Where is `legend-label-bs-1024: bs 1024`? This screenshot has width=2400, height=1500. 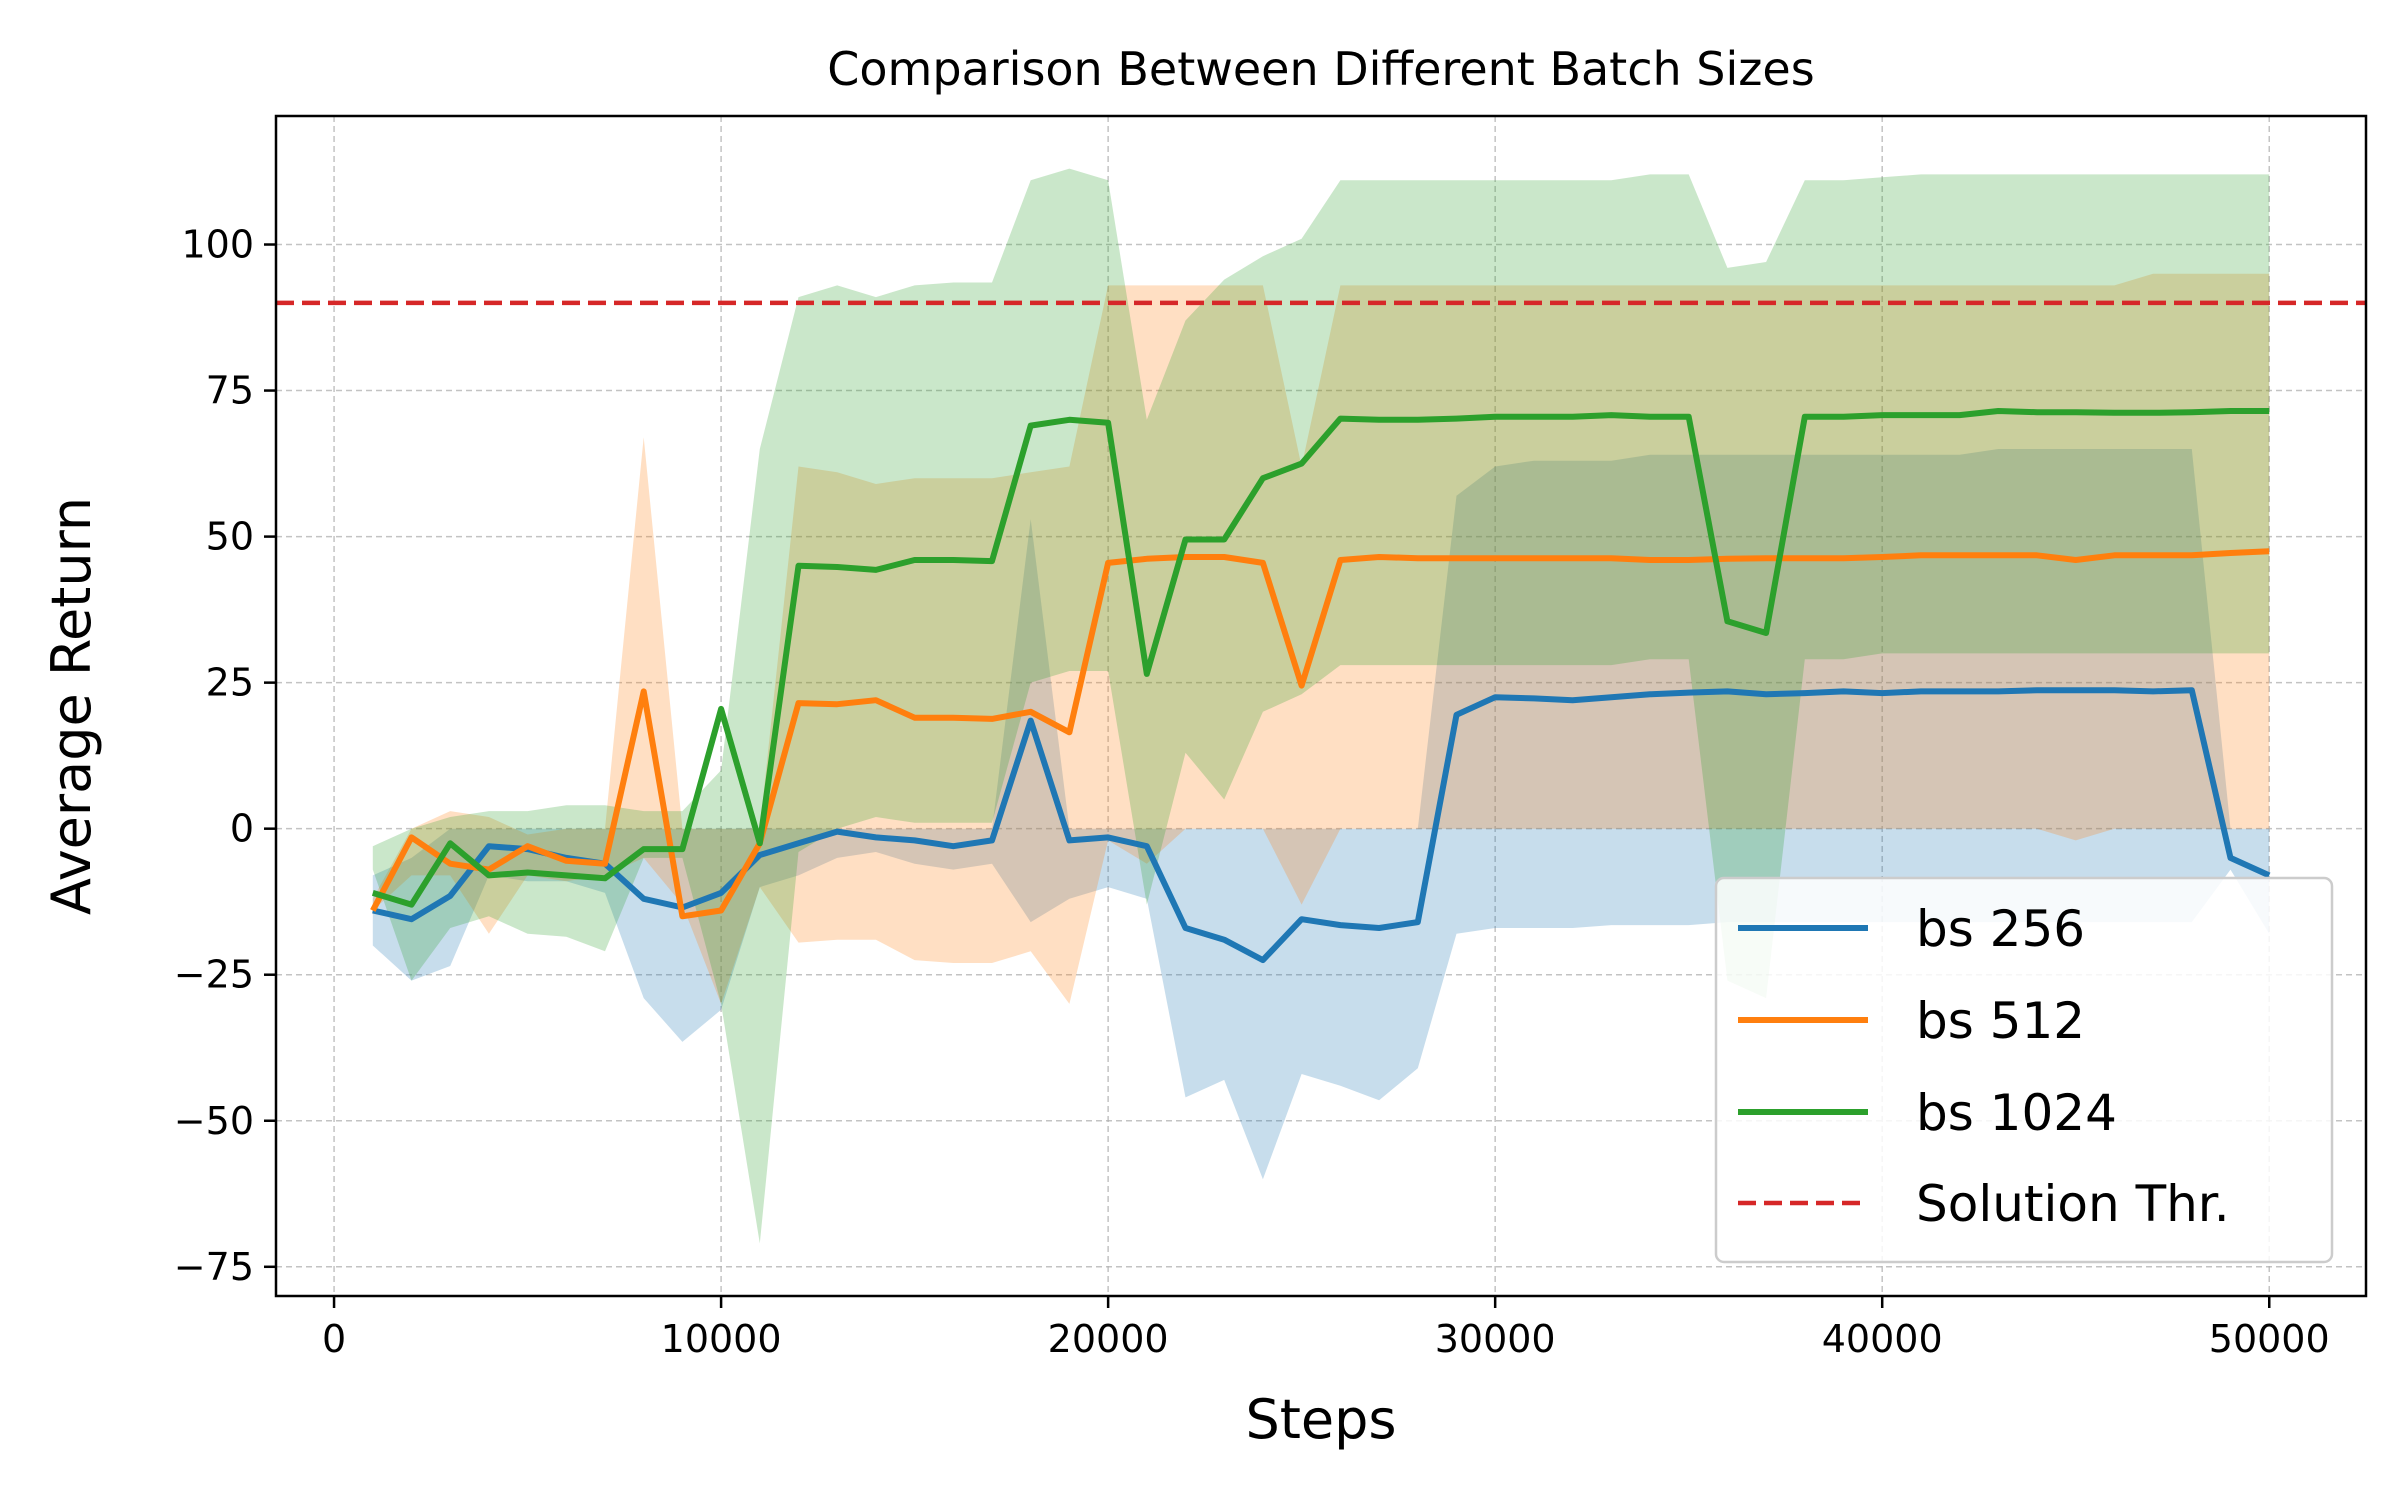
legend-label-bs-1024: bs 1024 is located at coordinates (2016, 1113).